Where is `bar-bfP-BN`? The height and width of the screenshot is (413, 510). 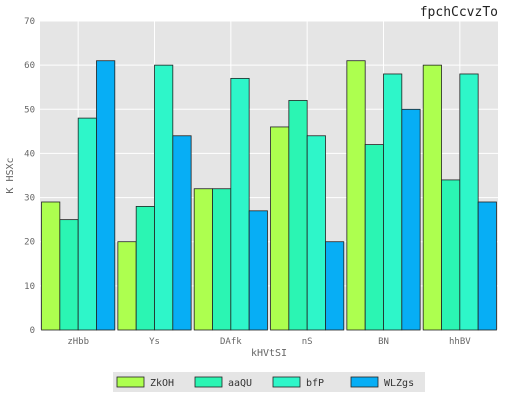 bar-bfP-BN is located at coordinates (393, 202).